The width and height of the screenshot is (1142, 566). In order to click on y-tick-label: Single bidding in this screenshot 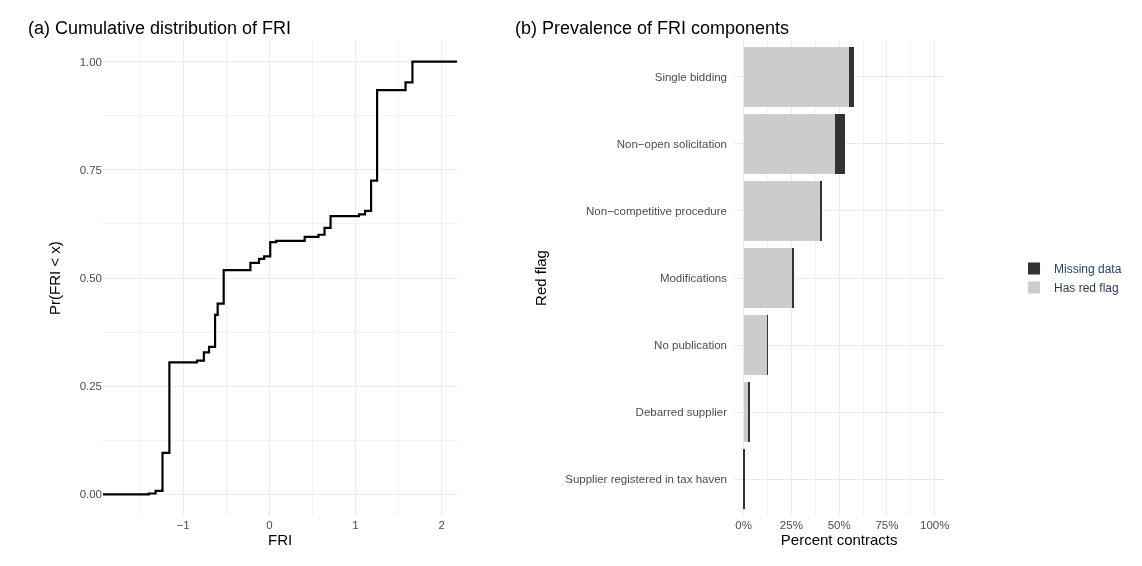, I will do `click(691, 76)`.